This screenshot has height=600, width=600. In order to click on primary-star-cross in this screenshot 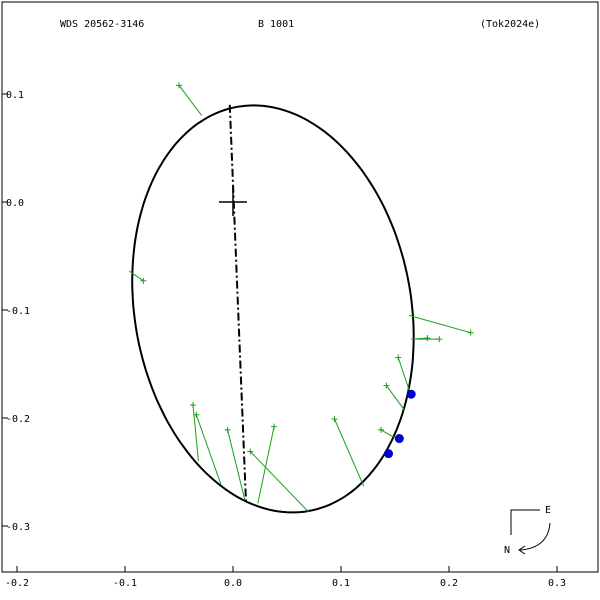, I will do `click(233, 202)`.